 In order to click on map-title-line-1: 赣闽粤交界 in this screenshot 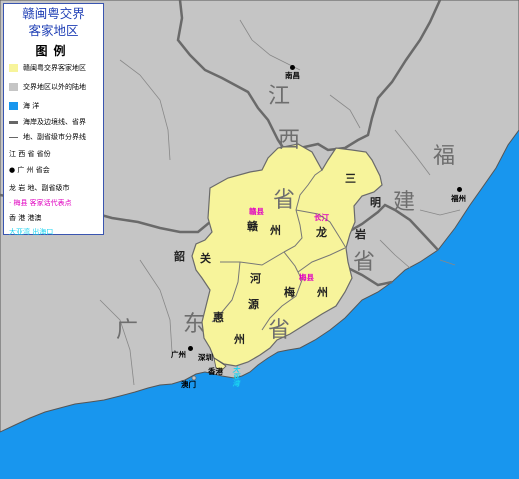, I will do `click(53, 13)`.